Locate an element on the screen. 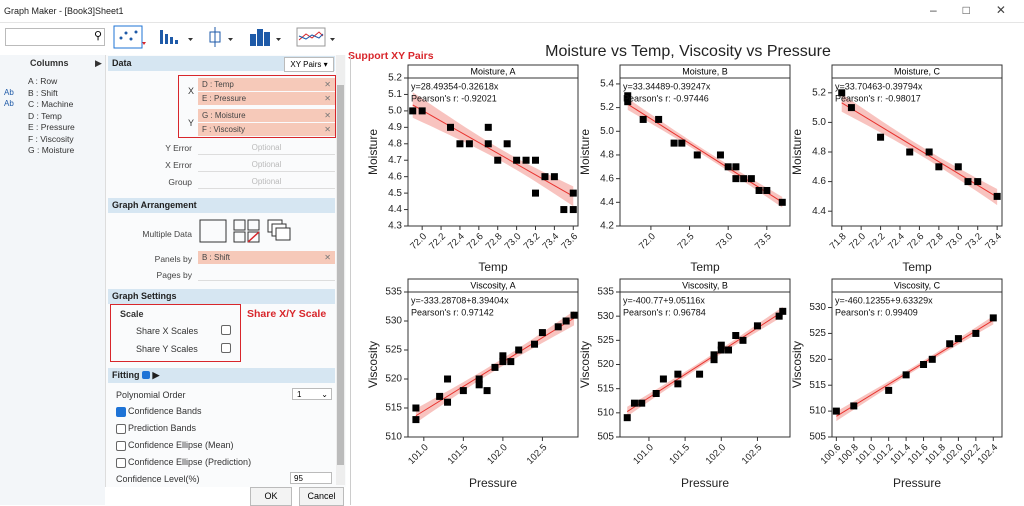 This screenshot has height=506, width=1024. mode-dropdown: XY Pairs ▾ is located at coordinates (309, 64).